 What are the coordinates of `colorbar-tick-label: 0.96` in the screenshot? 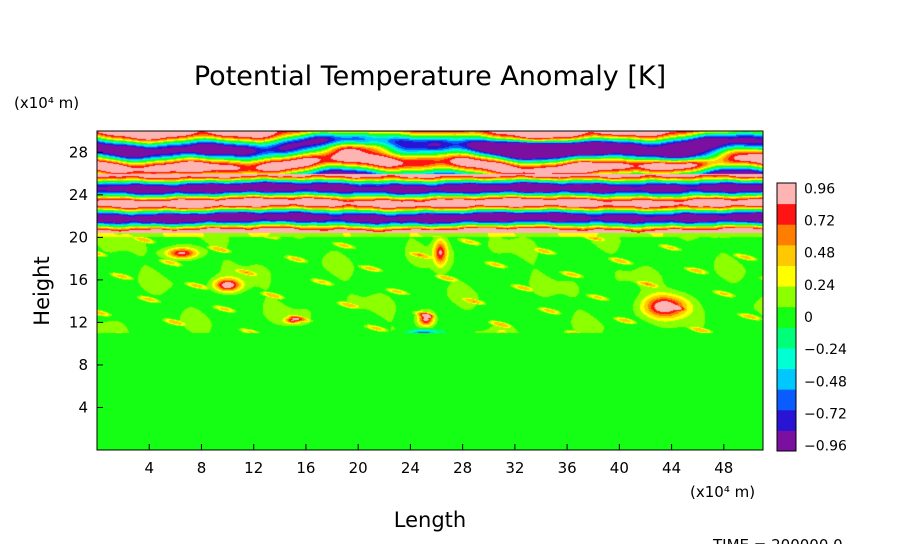 It's located at (819, 189).